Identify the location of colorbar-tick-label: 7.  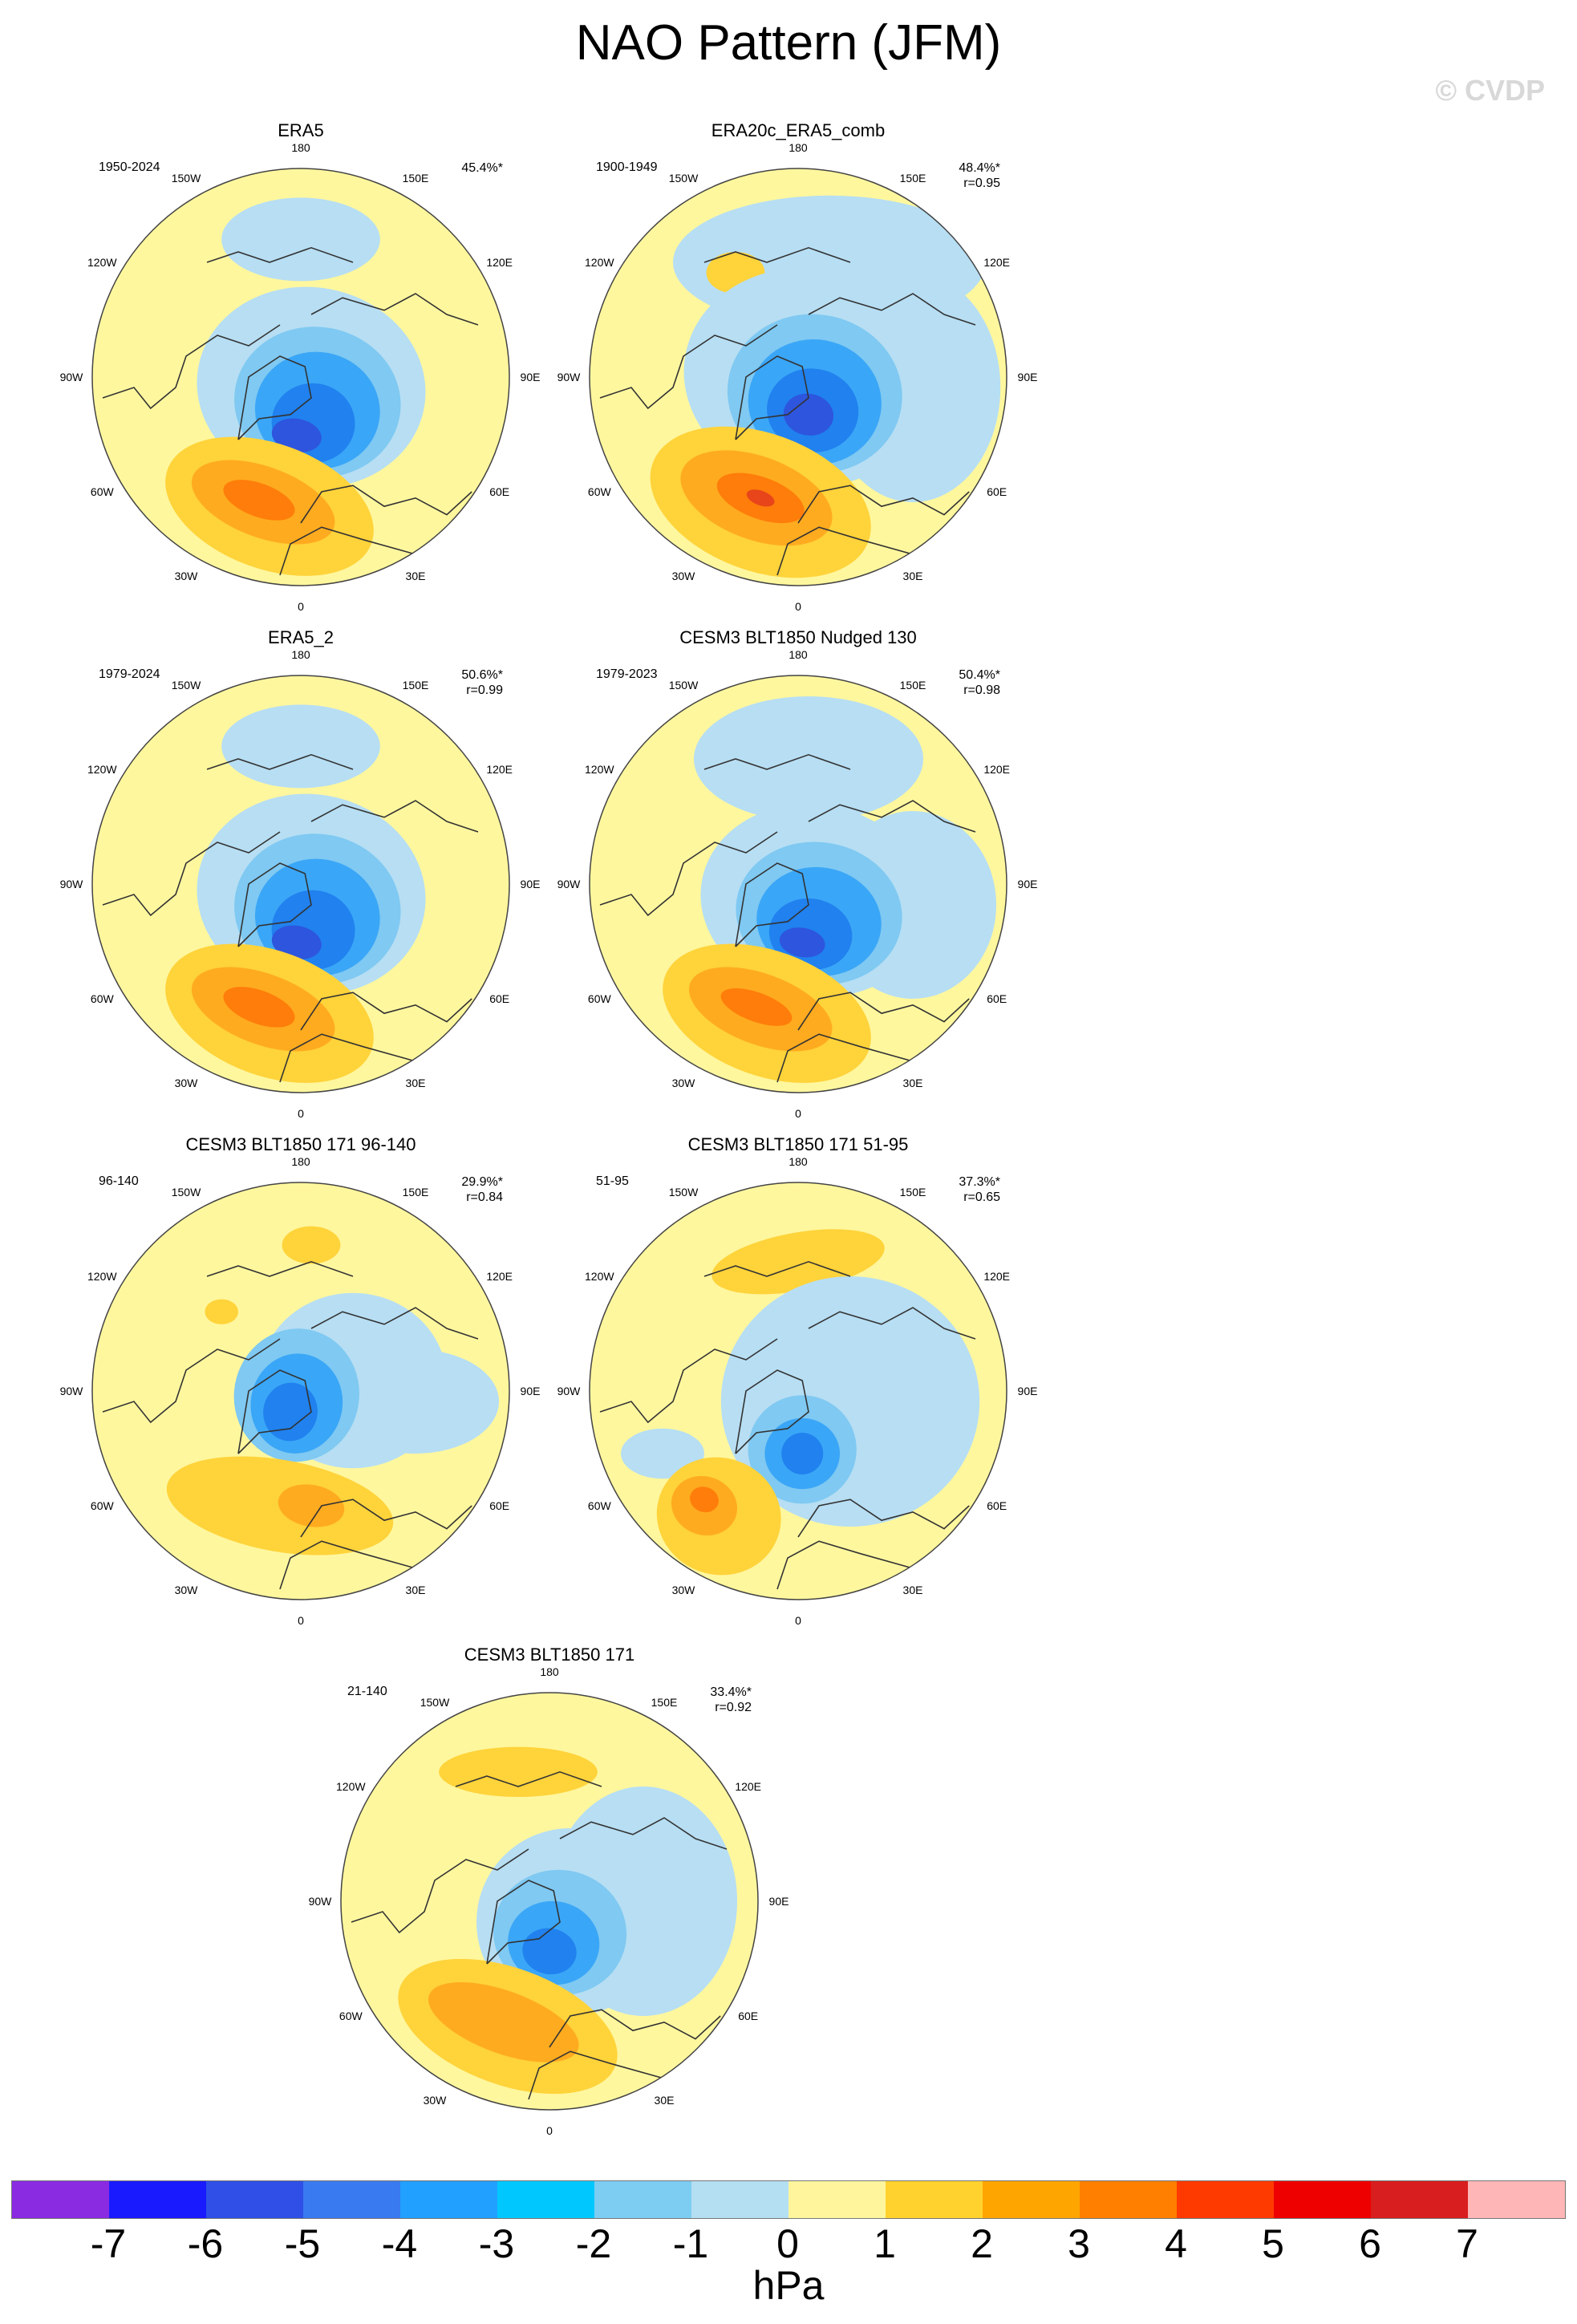
(1467, 2243).